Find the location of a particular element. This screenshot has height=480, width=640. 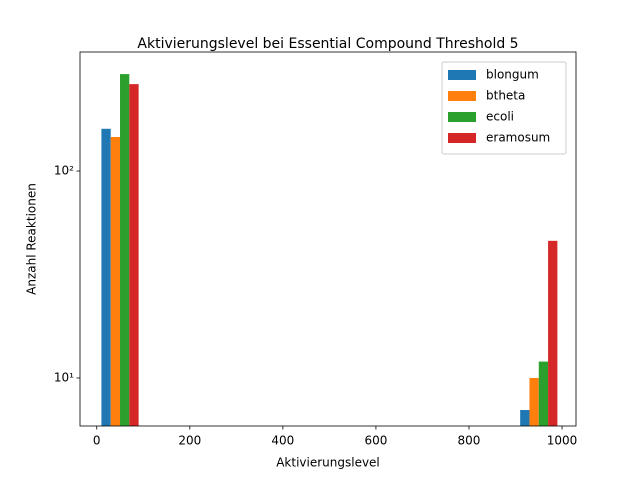

y-axis-label: Anzahl Reaktionen is located at coordinates (32, 239).